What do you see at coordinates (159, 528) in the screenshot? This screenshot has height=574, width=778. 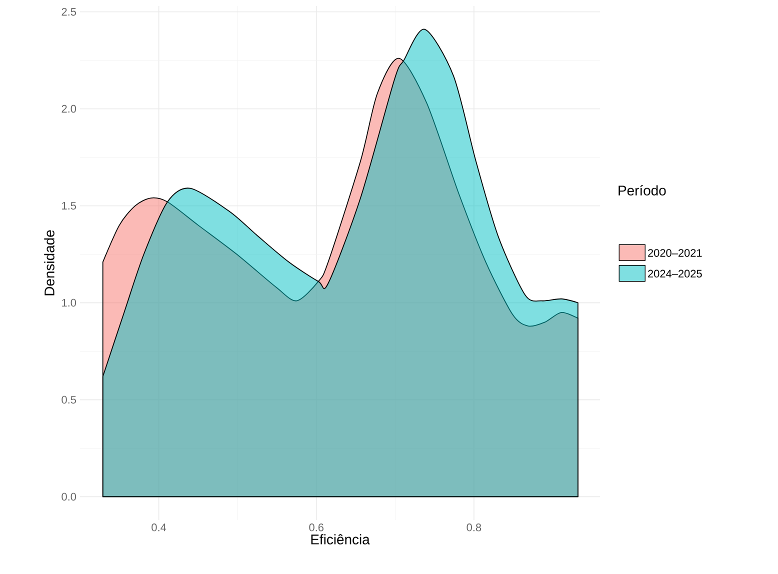 I see `x-tick-label: 0.4` at bounding box center [159, 528].